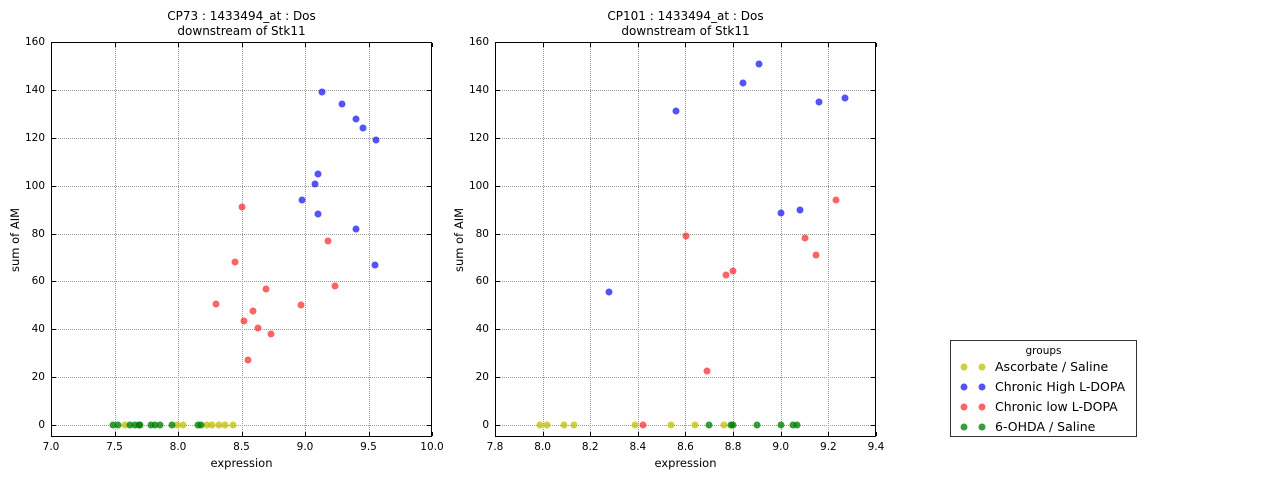 This screenshot has width=1280, height=480. What do you see at coordinates (114, 447) in the screenshot?
I see `x-tick-label: 7.5` at bounding box center [114, 447].